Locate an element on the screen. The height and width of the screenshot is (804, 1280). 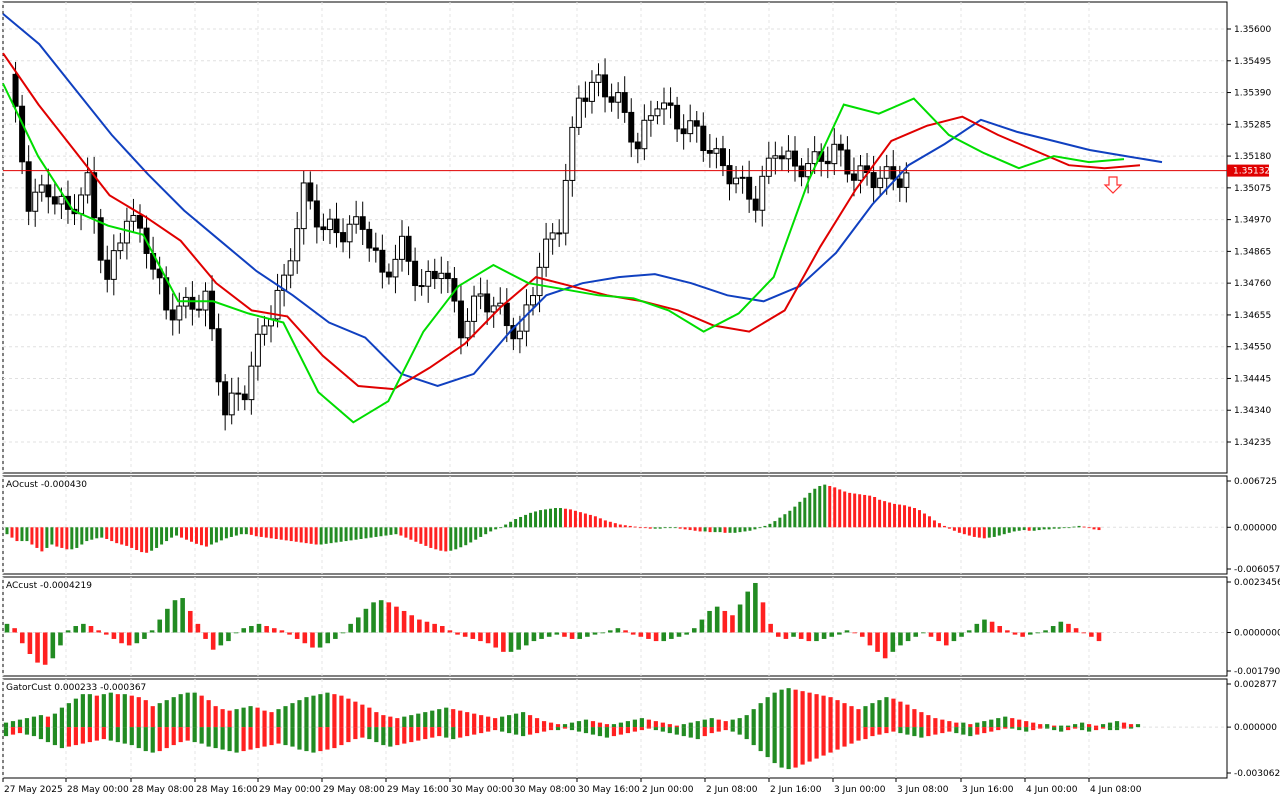
current-price-box is located at coordinates (1248, 170).